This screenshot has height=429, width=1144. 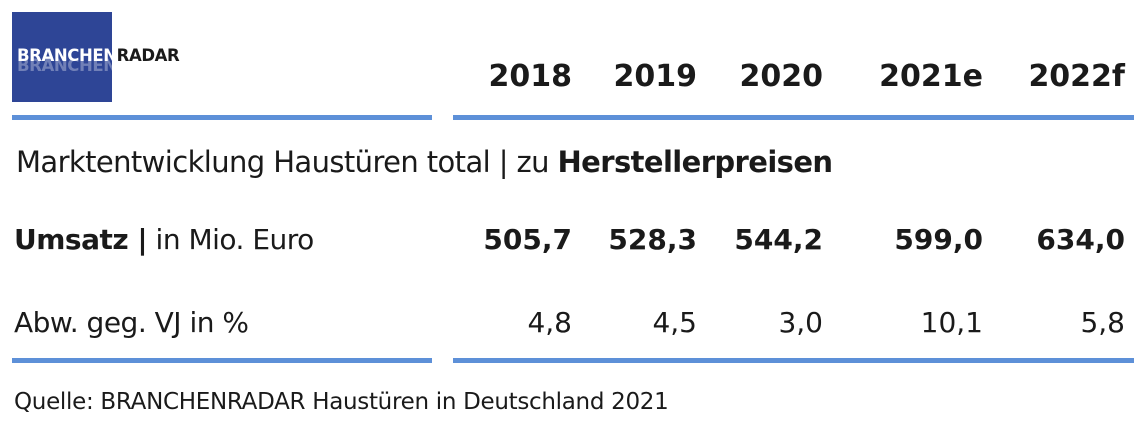 I want to click on table-heading-regular: Marktentwicklung Haustüren total | zu, so click(x=287, y=162).